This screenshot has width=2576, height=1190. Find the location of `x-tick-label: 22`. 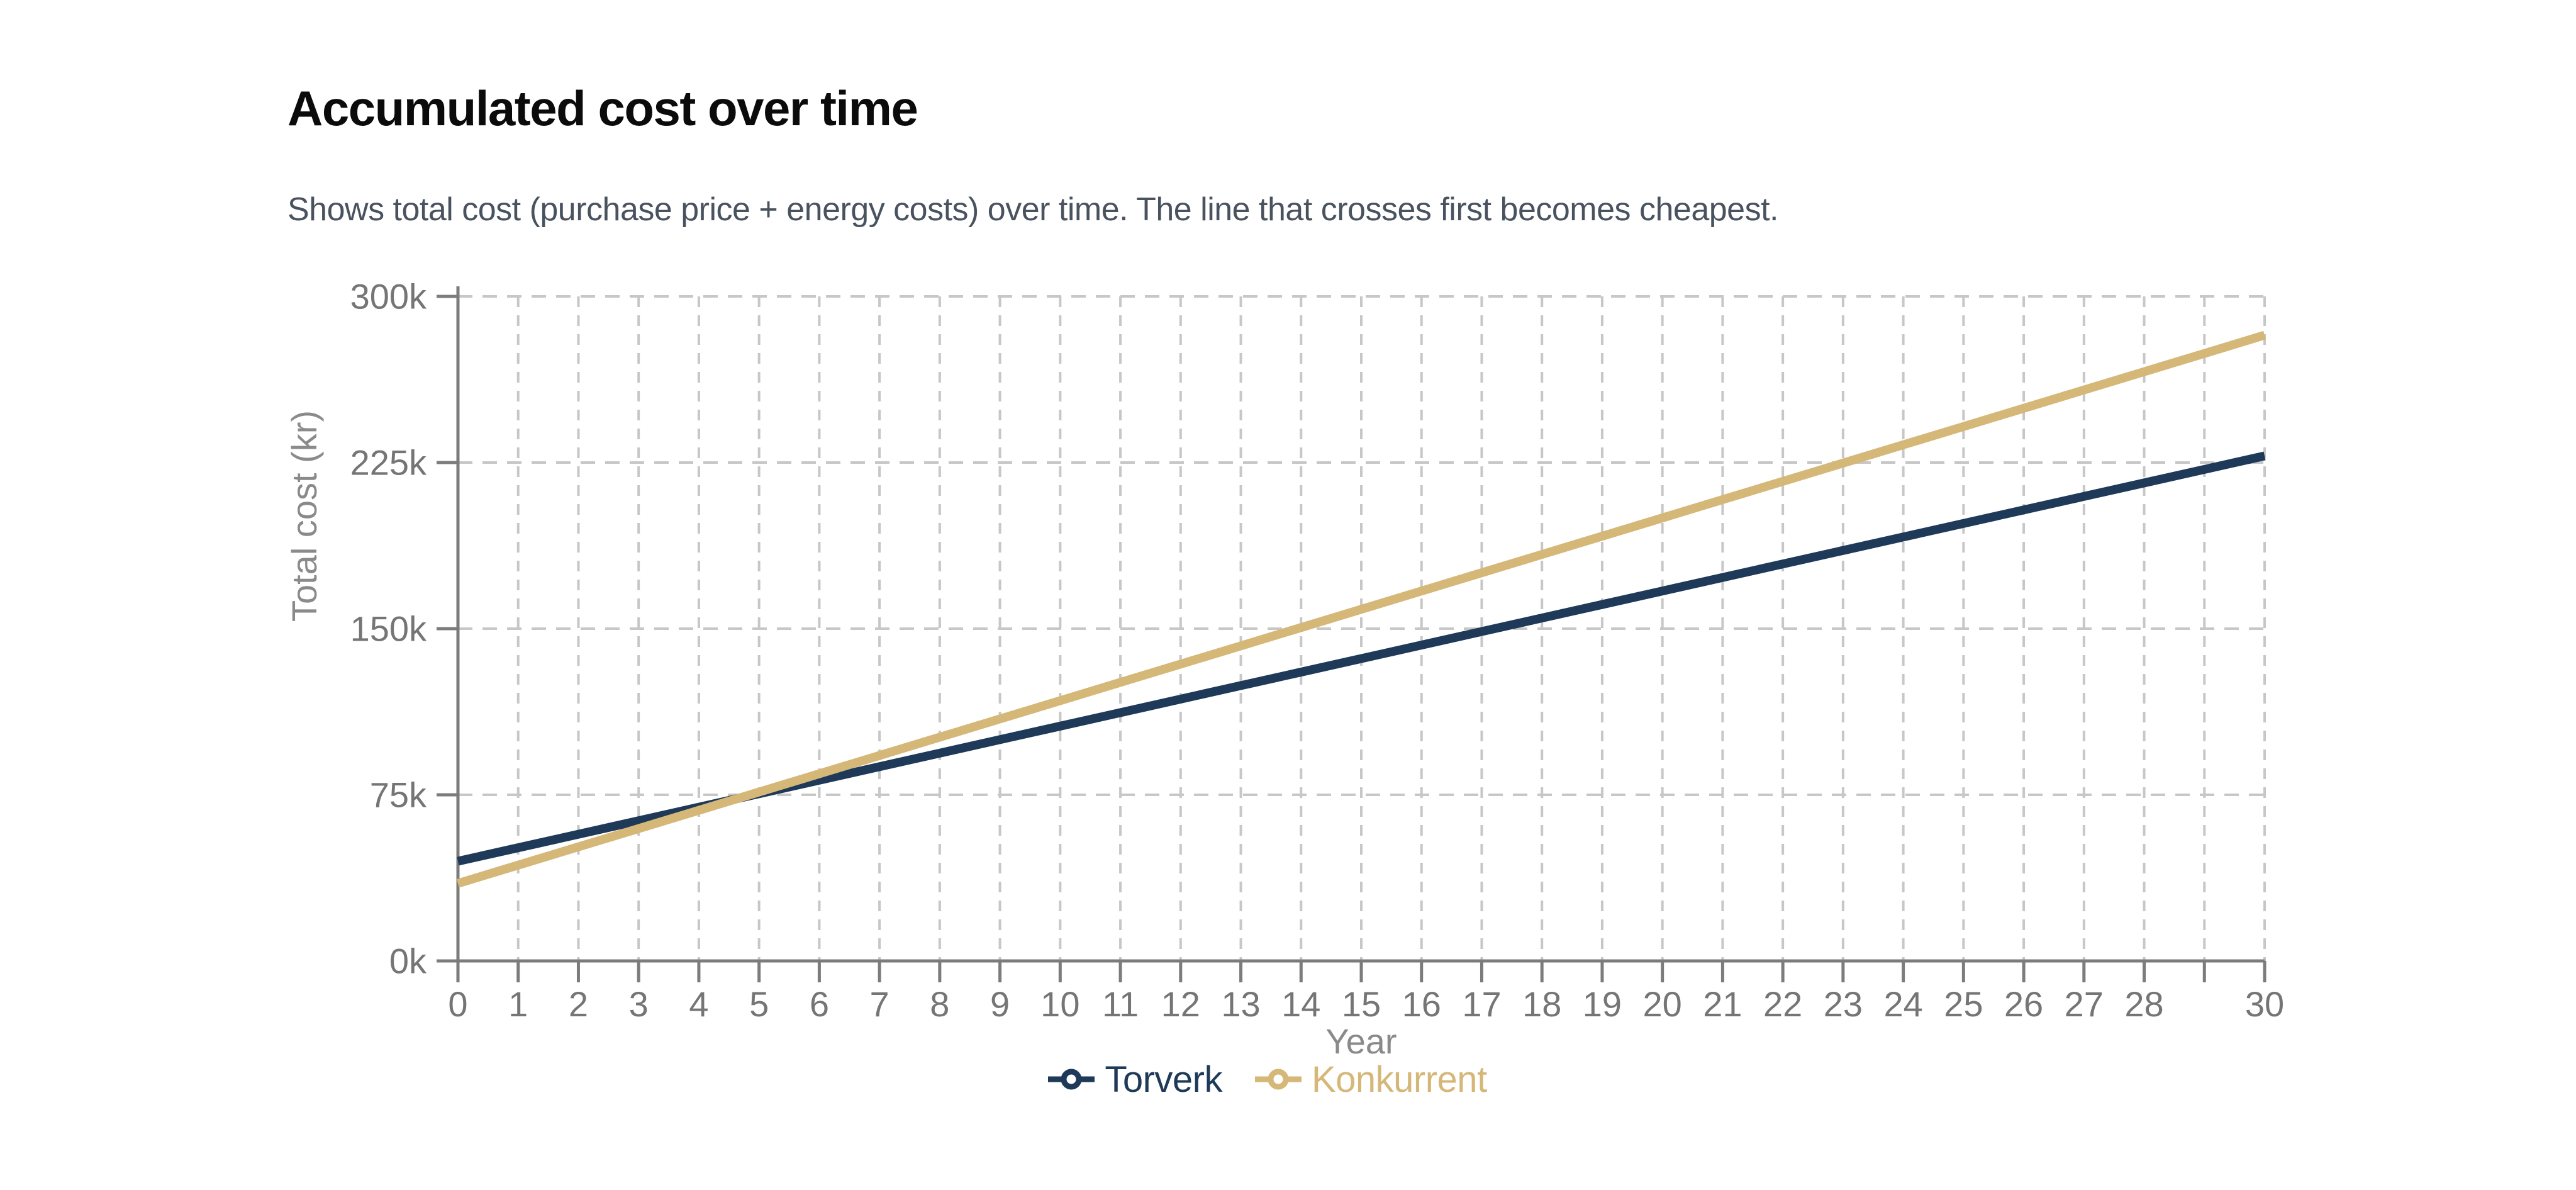

x-tick-label: 22 is located at coordinates (1782, 1004).